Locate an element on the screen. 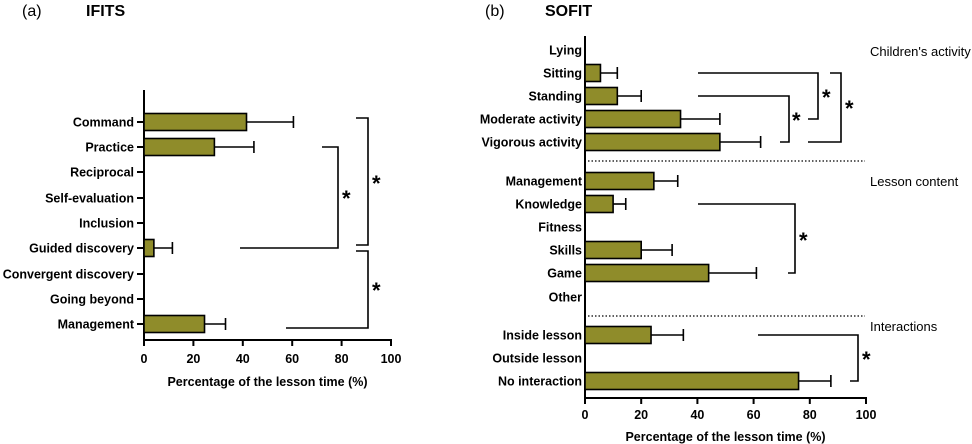  category-label: Convergent discovery is located at coordinates (68, 275).